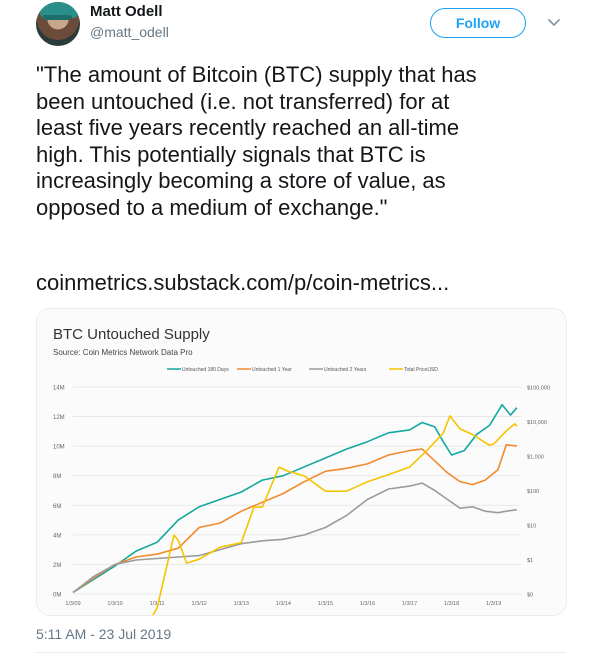 The image size is (596, 660). Describe the element at coordinates (57, 507) in the screenshot. I see `y-left-tick-label: 6M` at that location.